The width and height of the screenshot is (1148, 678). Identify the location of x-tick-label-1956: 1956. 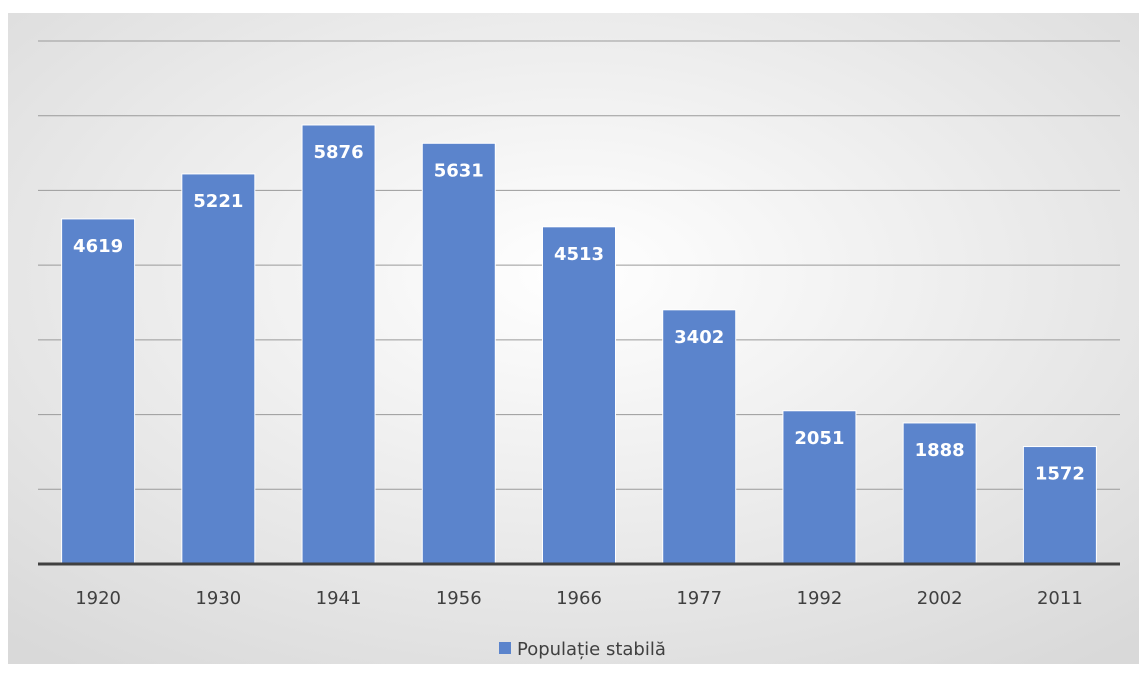
(459, 598).